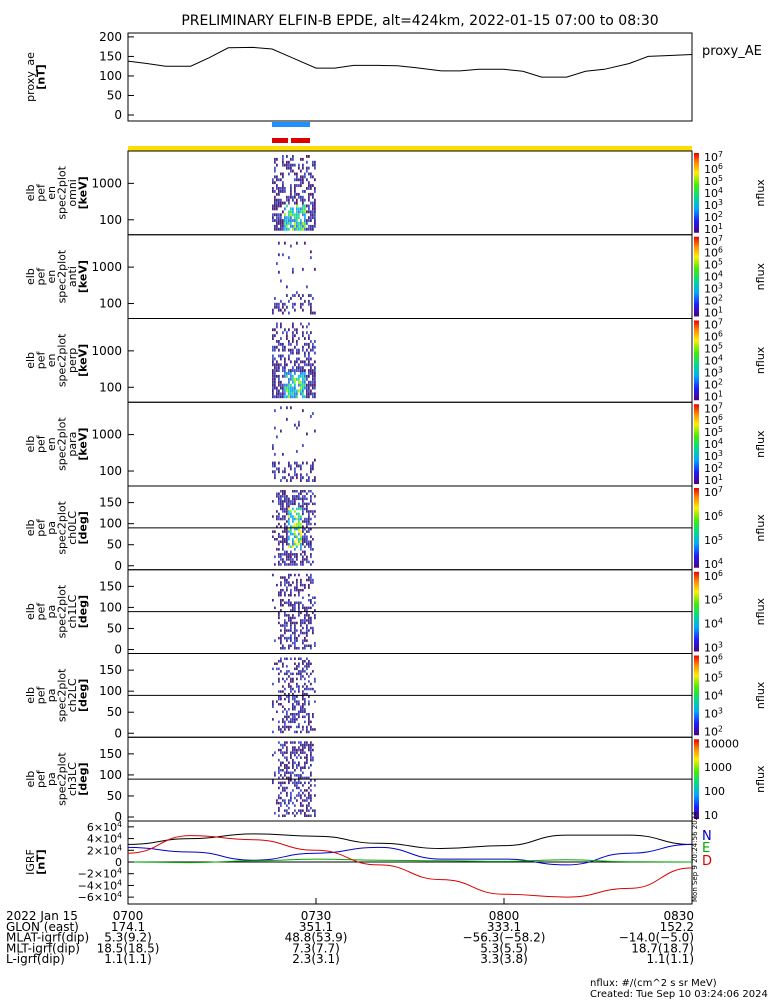  What do you see at coordinates (72, 360) in the screenshot?
I see `panel-ylabel-line: perp` at bounding box center [72, 360].